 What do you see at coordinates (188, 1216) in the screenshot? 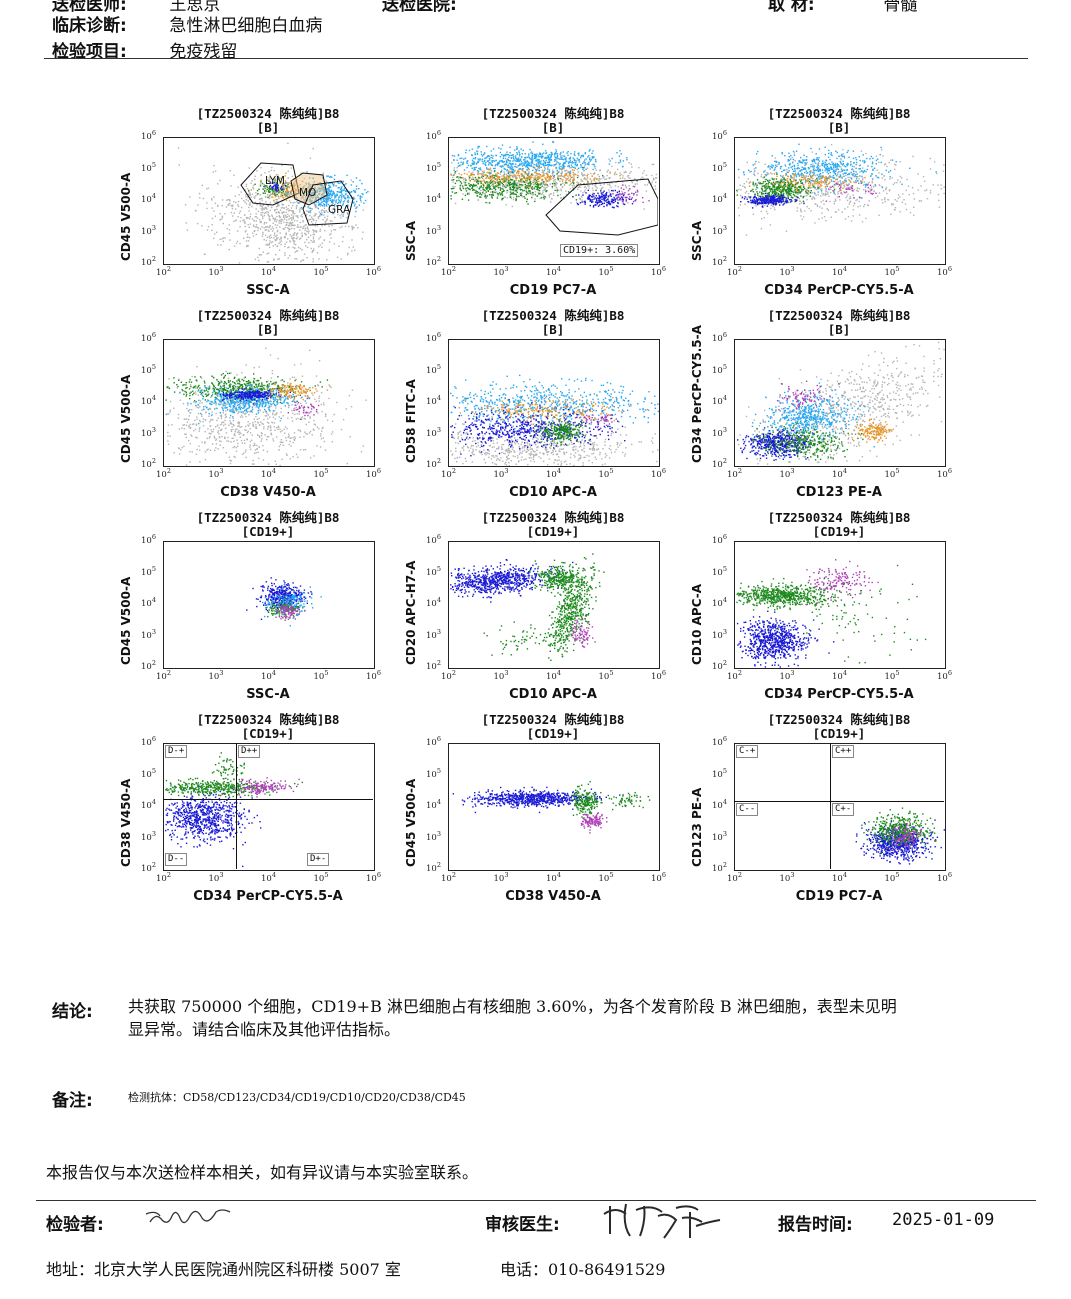
I see `tester-signature` at bounding box center [188, 1216].